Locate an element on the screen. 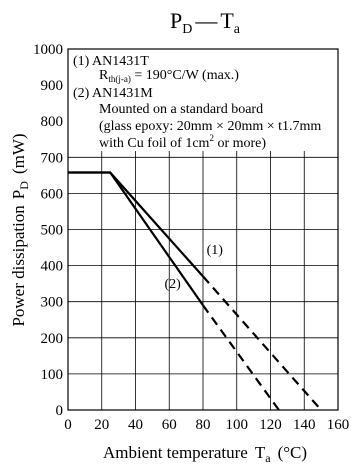 Image resolution: width=355 pixels, height=466 pixels. x-tick-label-100: 100 is located at coordinates (237, 425).